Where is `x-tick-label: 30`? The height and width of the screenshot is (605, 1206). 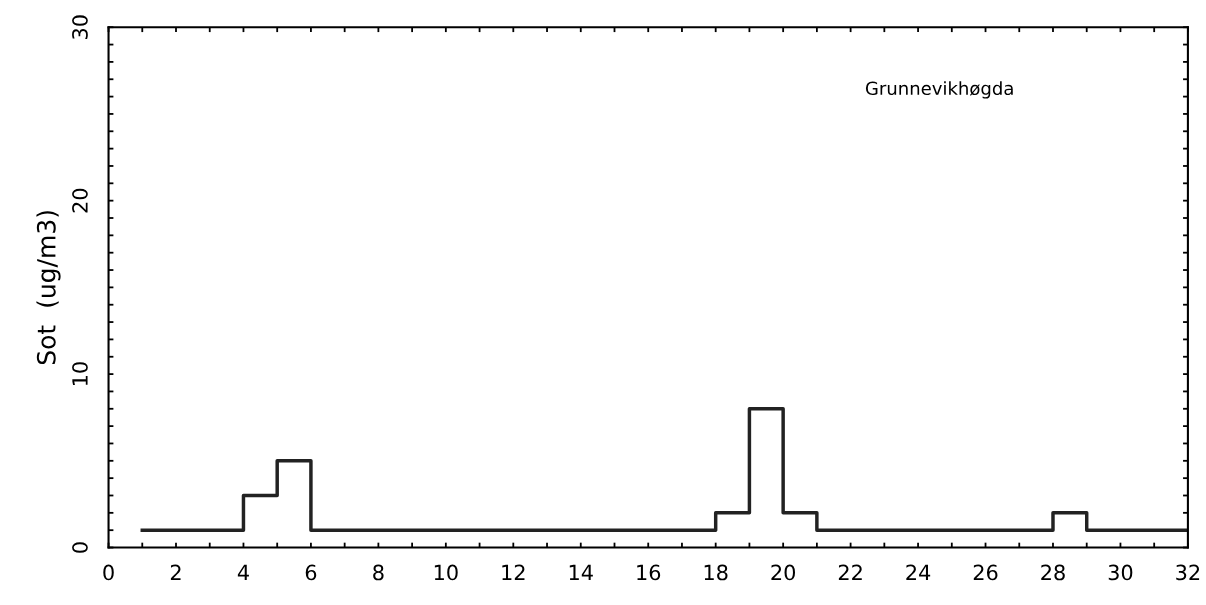
x-tick-label: 30 is located at coordinates (1120, 572).